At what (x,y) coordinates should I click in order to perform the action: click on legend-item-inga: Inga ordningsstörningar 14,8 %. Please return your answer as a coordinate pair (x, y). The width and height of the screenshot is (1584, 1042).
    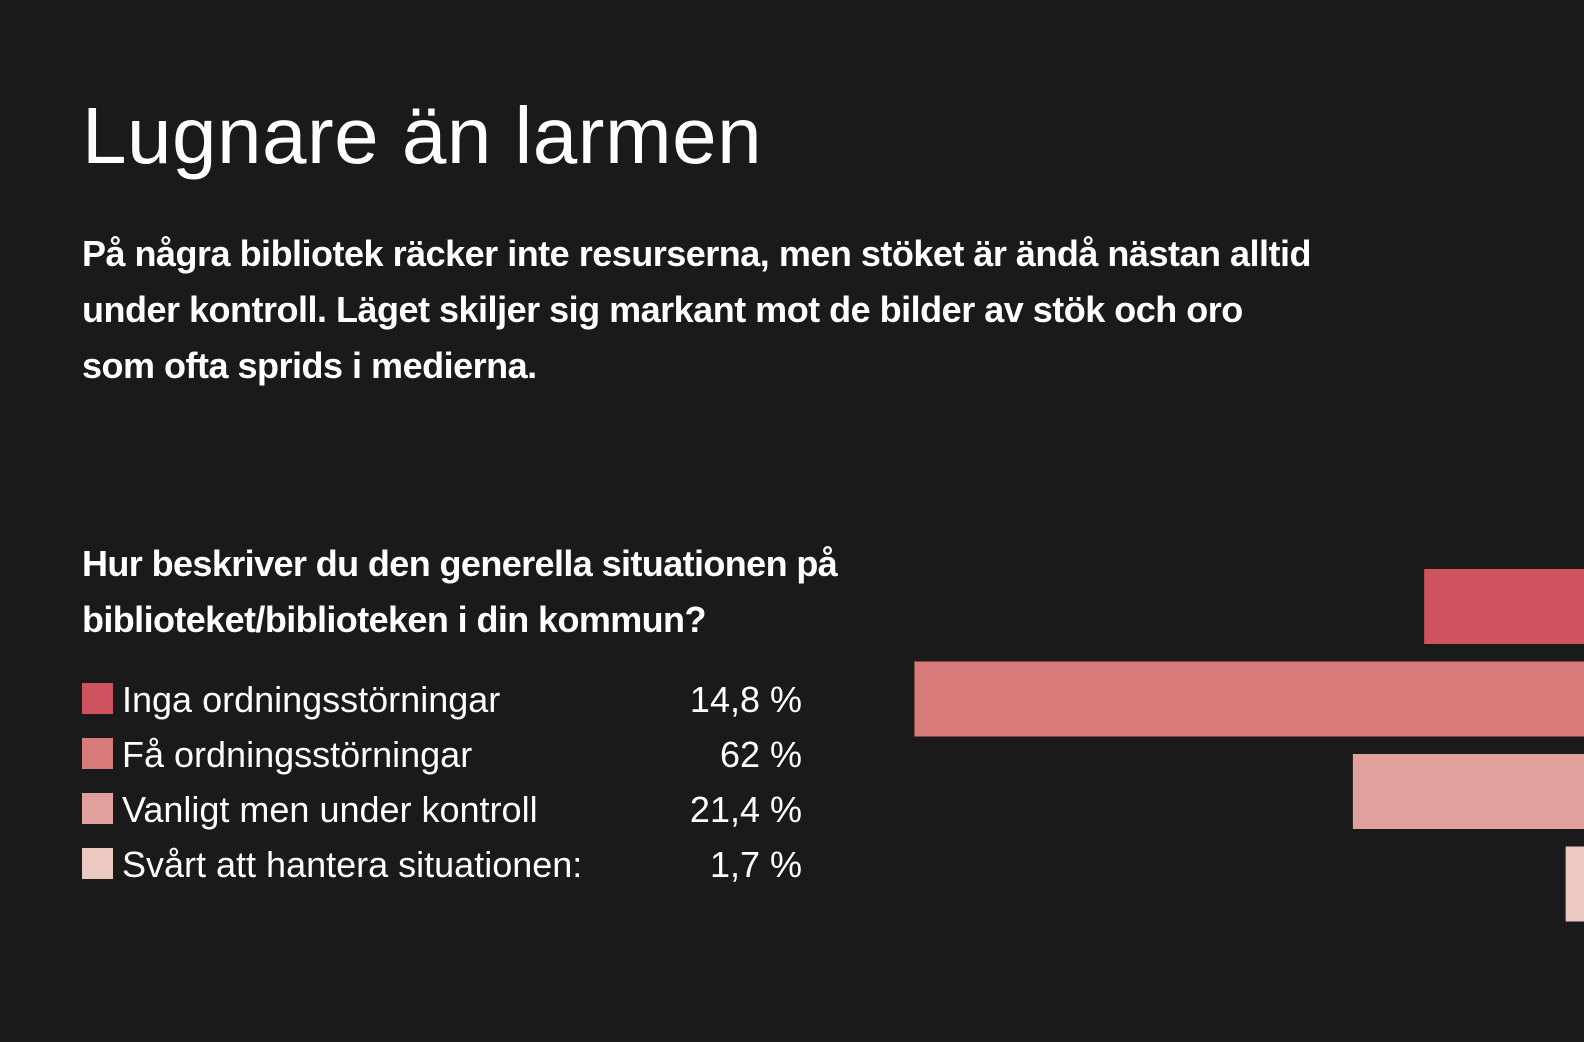
    Looking at the image, I should click on (442, 699).